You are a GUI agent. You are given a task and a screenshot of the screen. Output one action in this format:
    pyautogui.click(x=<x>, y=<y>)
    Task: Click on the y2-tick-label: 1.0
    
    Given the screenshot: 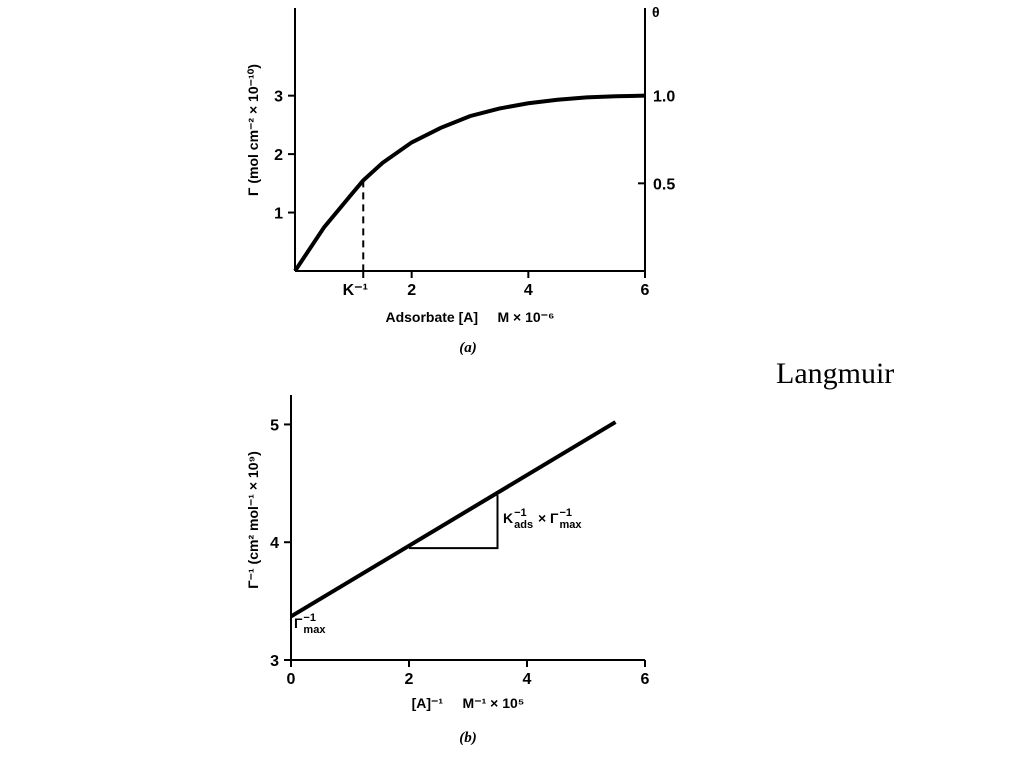 What is the action you would take?
    pyautogui.click(x=664, y=97)
    